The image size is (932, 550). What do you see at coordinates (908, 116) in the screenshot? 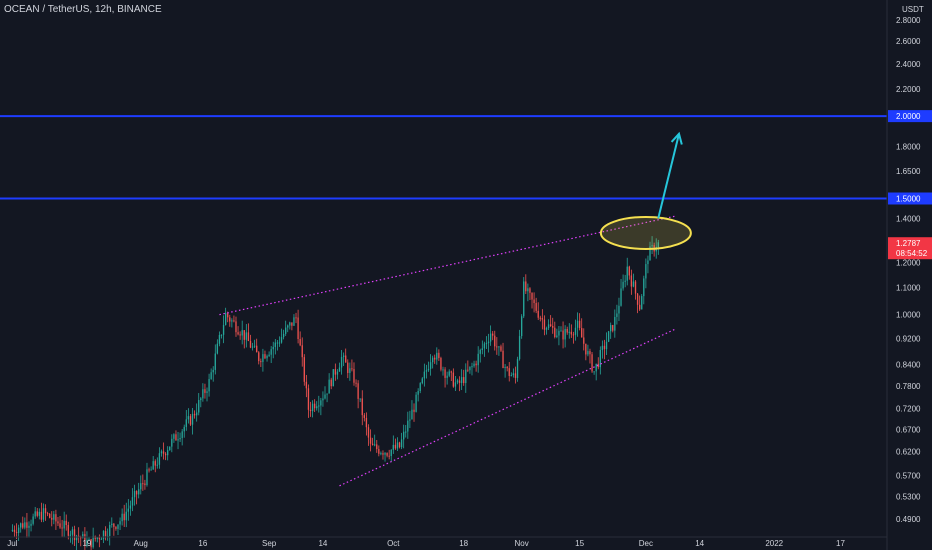
I see `level-price-tag-label: 2.0000` at bounding box center [908, 116].